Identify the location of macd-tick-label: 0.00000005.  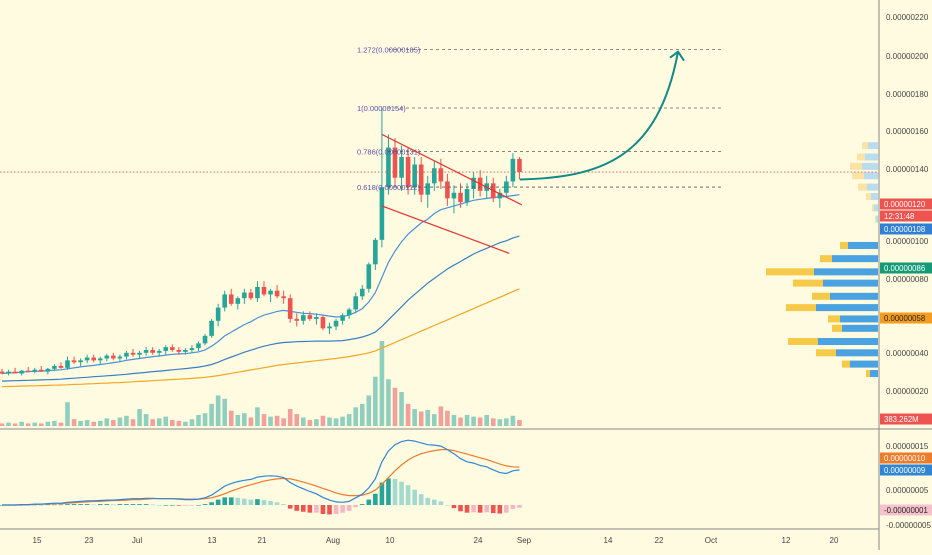
(907, 490).